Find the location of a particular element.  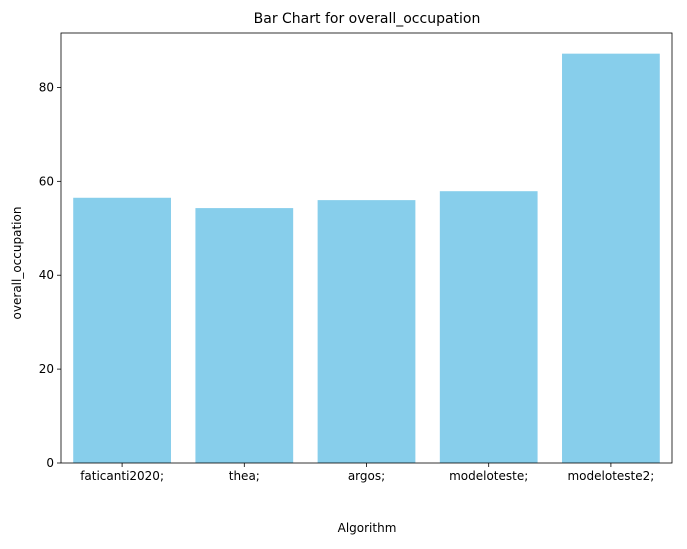

x-tick-label: modeloteste; is located at coordinates (488, 476).